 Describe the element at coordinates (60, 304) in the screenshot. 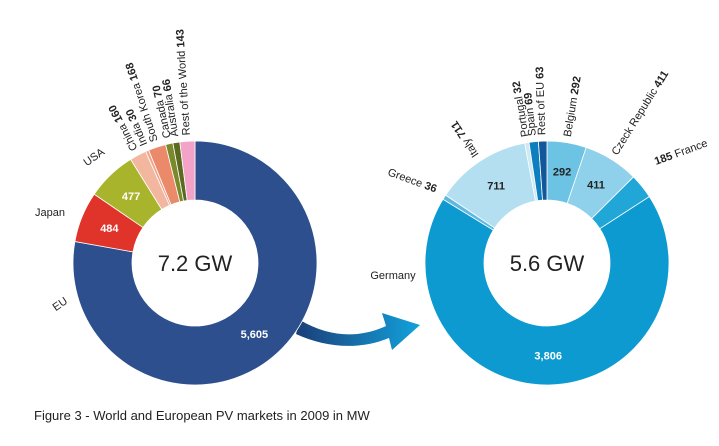

I see `slice-label-eu: EU` at that location.